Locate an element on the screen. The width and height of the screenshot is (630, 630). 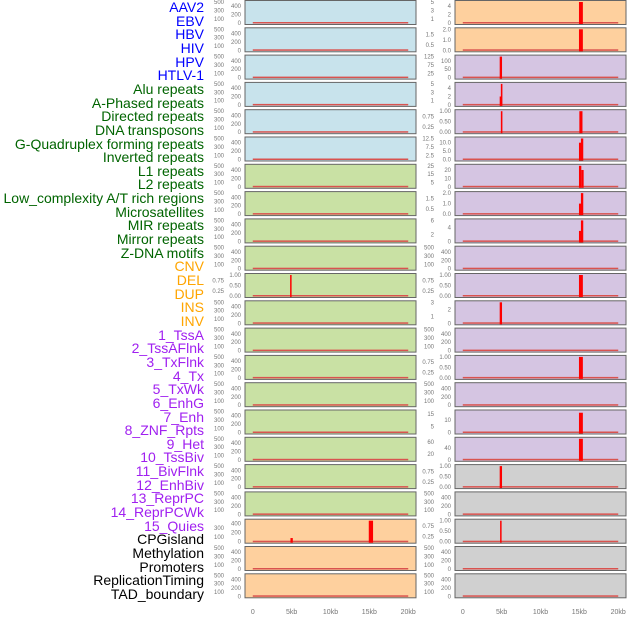
track-label: 6_EnhG is located at coordinates (178, 402).